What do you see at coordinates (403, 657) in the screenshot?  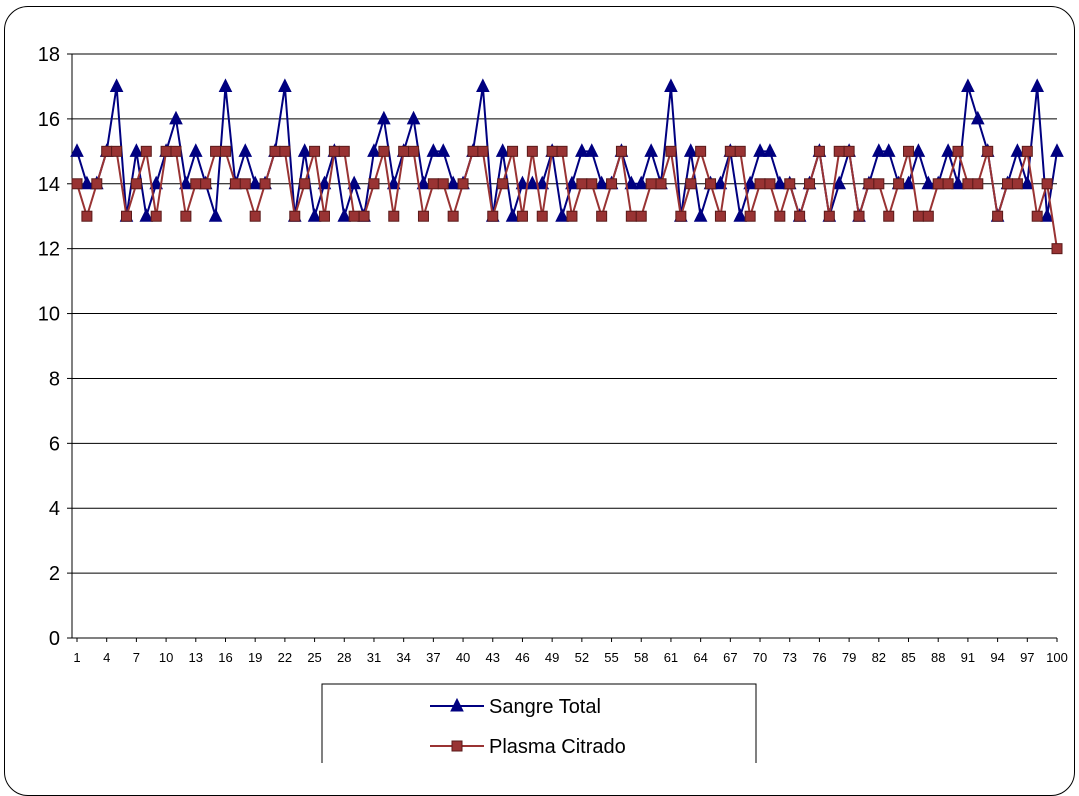 I see `x-tick-label: 34` at bounding box center [403, 657].